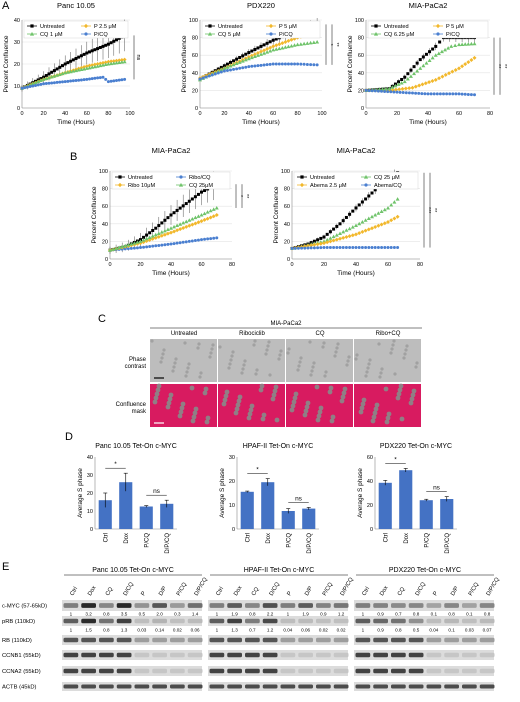 The image size is (520, 702). What do you see at coordinates (21, 114) in the screenshot?
I see `x-tick-label: 0` at bounding box center [21, 114].